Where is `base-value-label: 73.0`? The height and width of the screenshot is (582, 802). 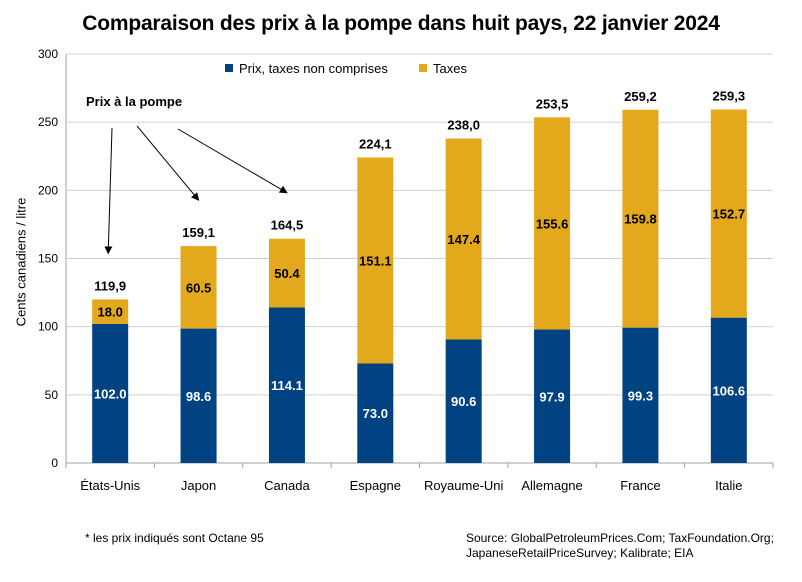 base-value-label: 73.0 is located at coordinates (375, 413).